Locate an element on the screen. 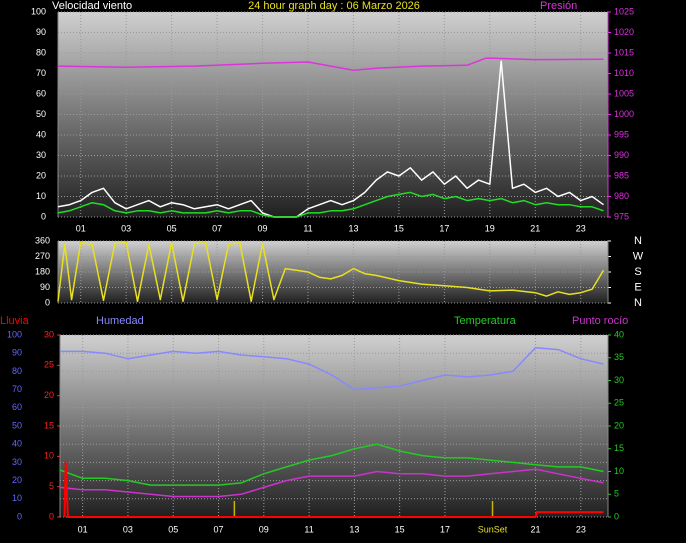  y3-tick-label: 5 is located at coordinates (51, 486).